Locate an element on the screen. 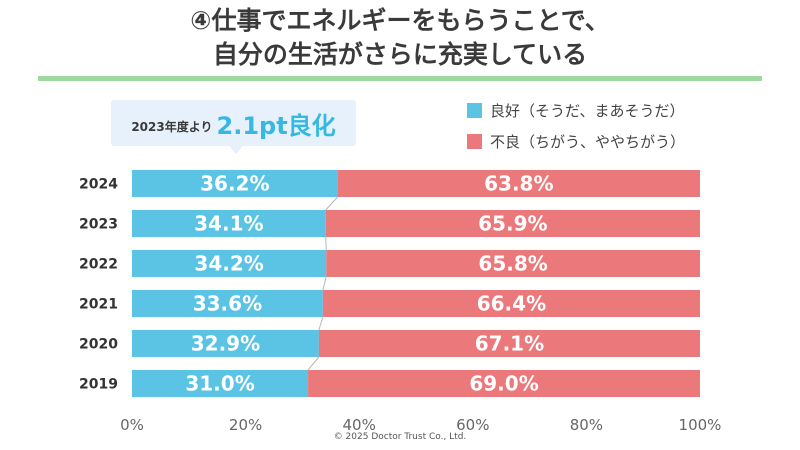 This screenshot has height=450, width=800. category-label-2020: 2020 is located at coordinates (98, 345).